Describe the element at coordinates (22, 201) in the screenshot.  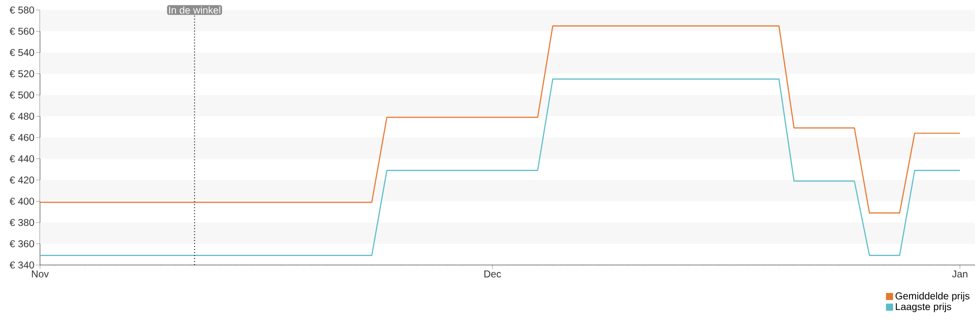
I see `y-tick-label: € 400` at that location.